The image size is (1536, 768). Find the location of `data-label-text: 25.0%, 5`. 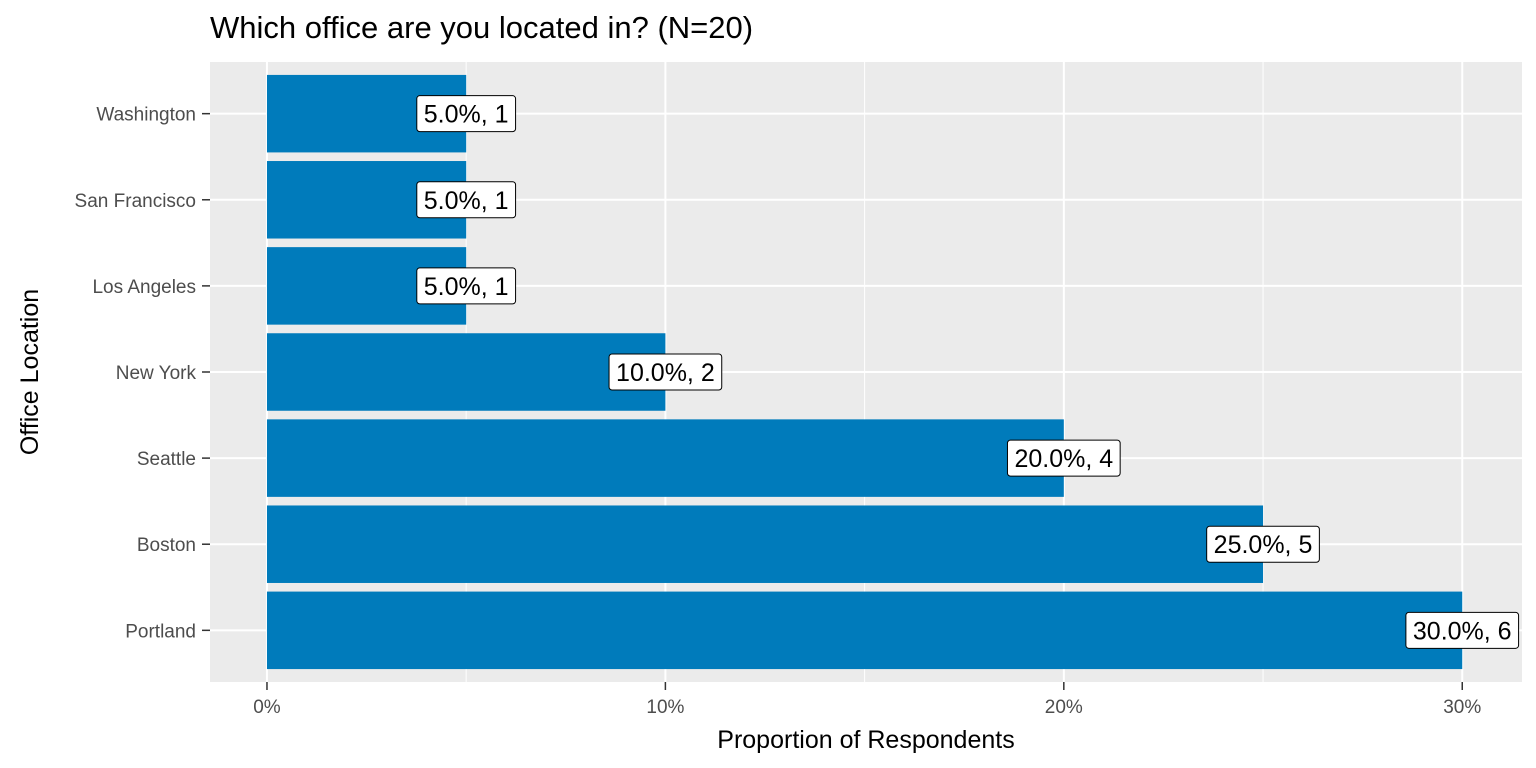

data-label-text: 25.0%, 5 is located at coordinates (1263, 545).